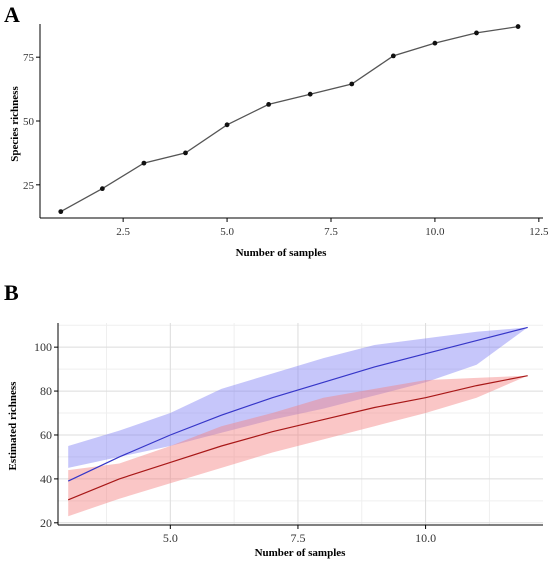 The height and width of the screenshot is (564, 550). Describe the element at coordinates (227, 232) in the screenshot. I see `panel-a-x-tick-label: 5.0` at that location.